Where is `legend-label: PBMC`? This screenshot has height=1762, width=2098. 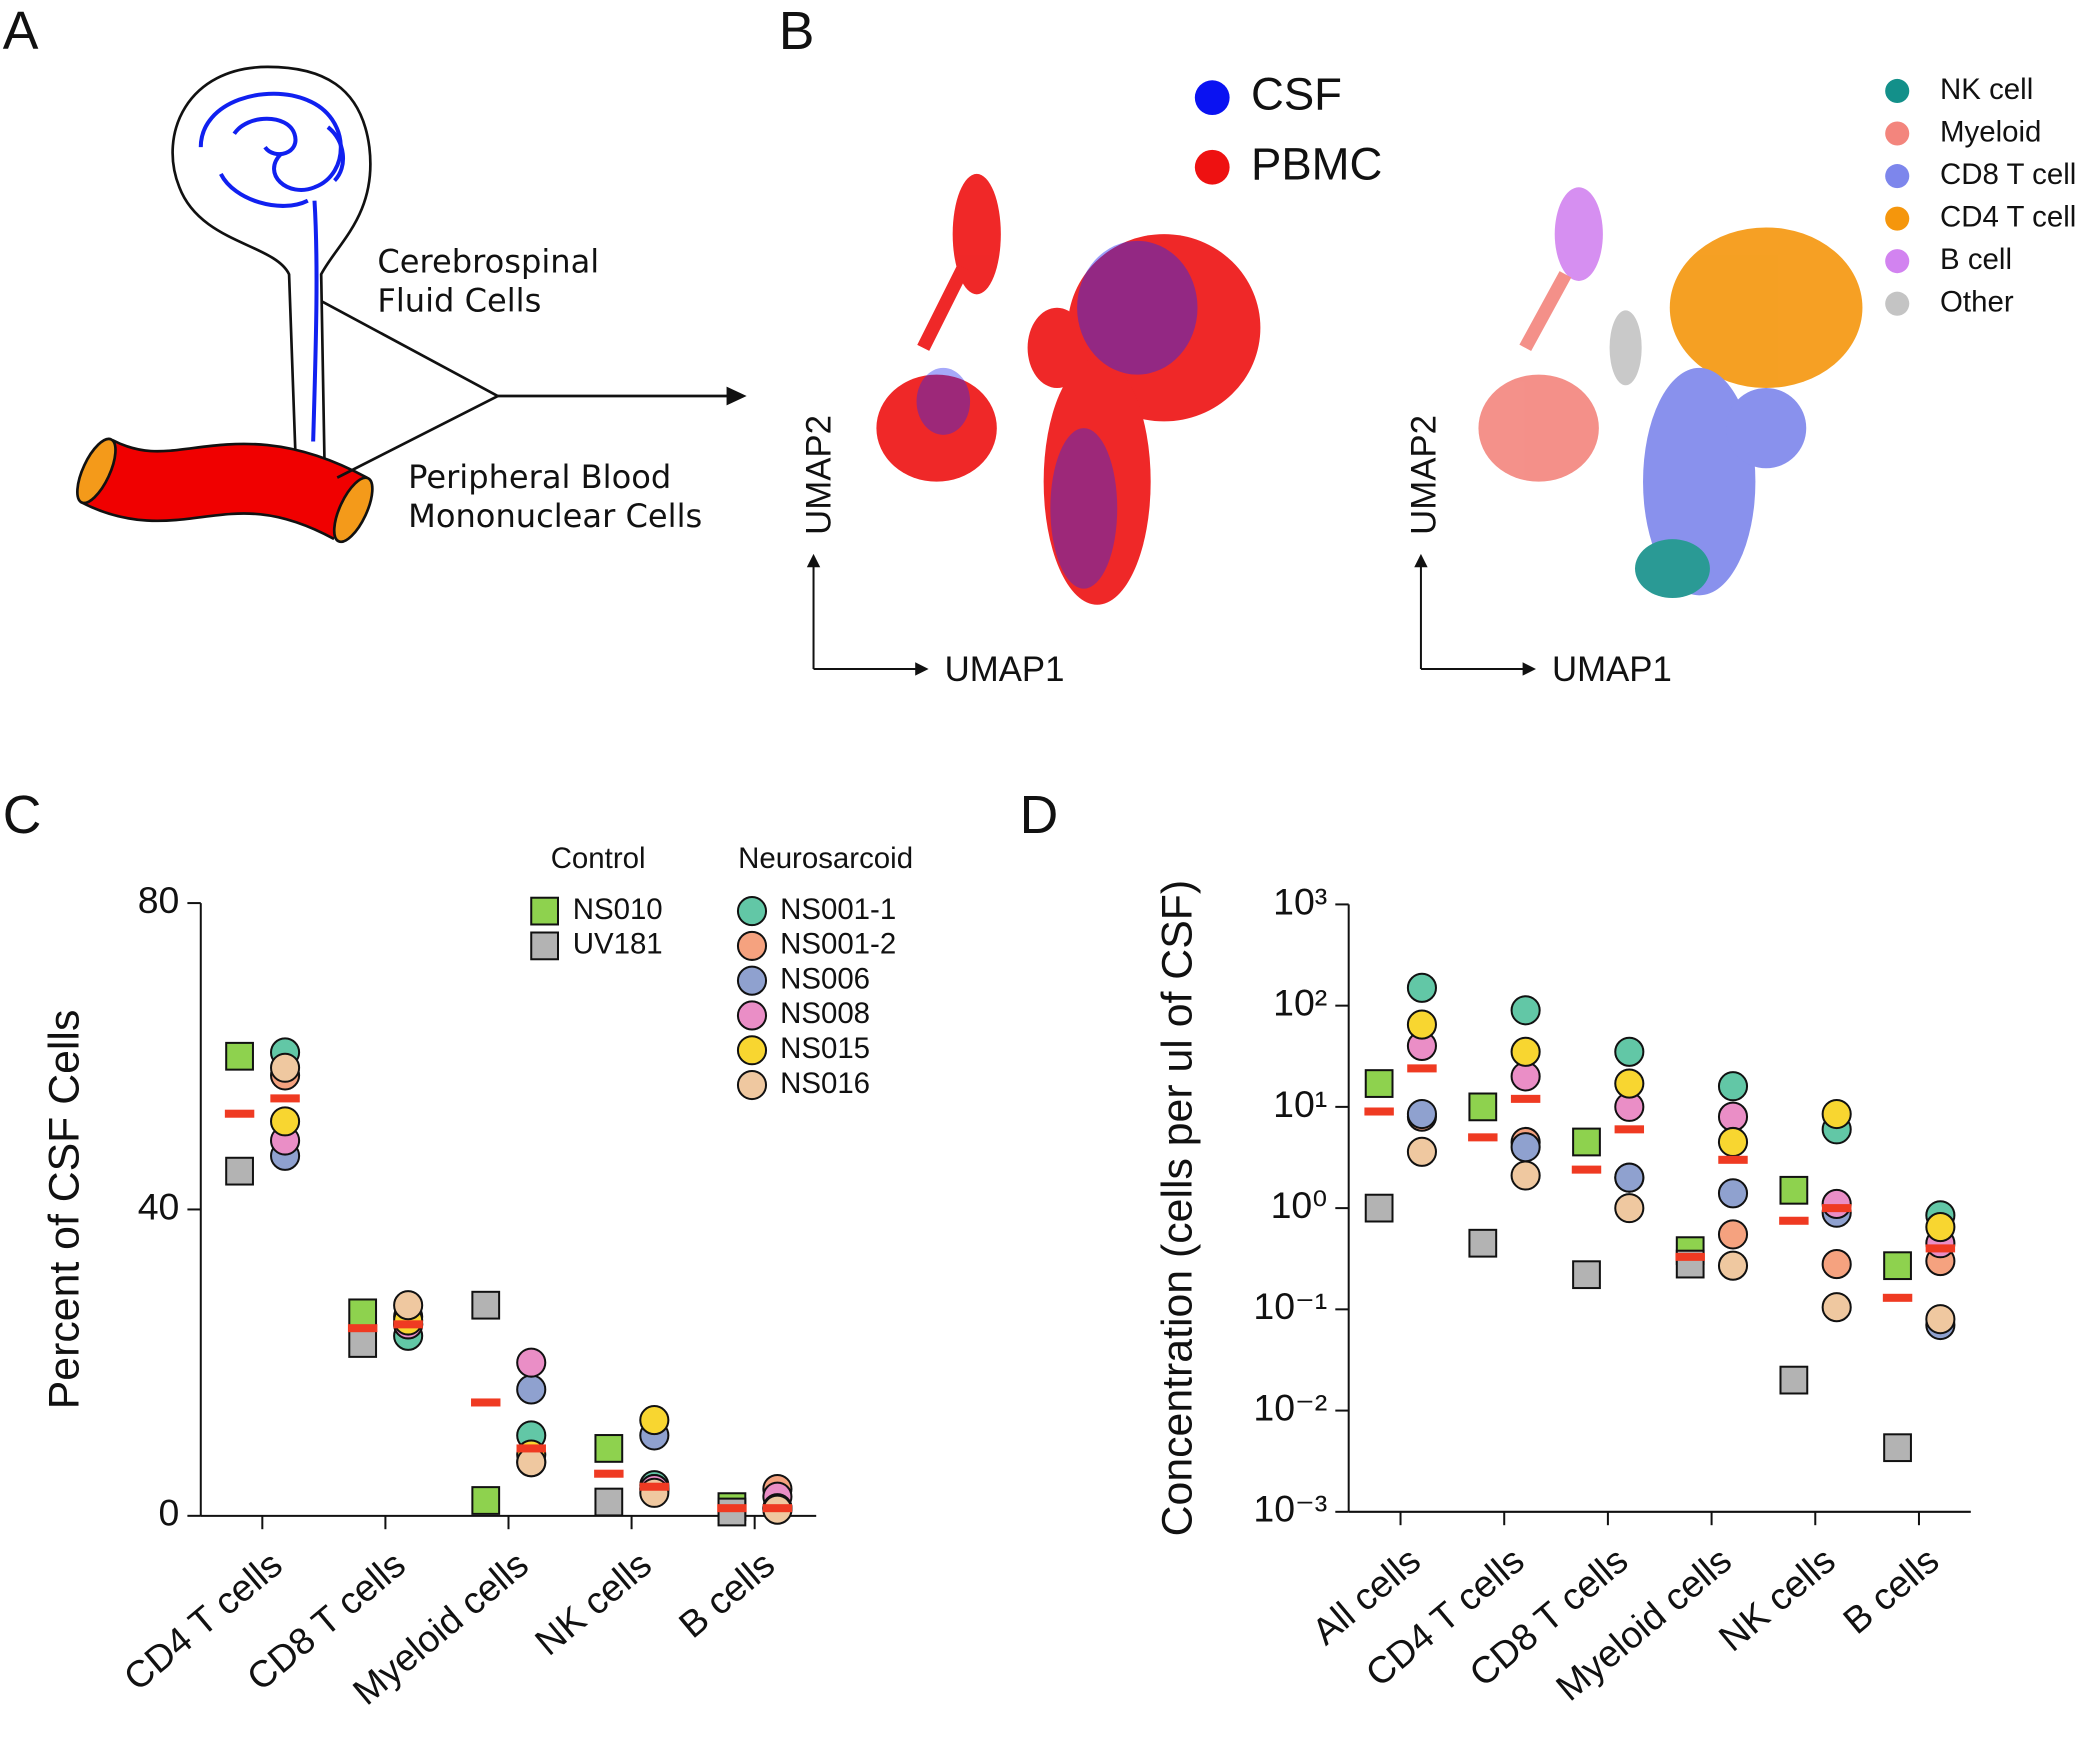 legend-label: PBMC is located at coordinates (1316, 163).